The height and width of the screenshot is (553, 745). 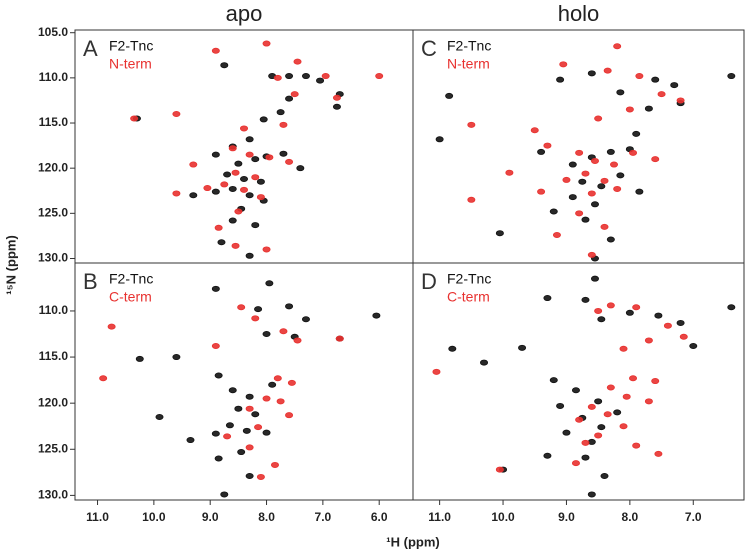 What do you see at coordinates (90, 48) in the screenshot?
I see `panel-label: A` at bounding box center [90, 48].